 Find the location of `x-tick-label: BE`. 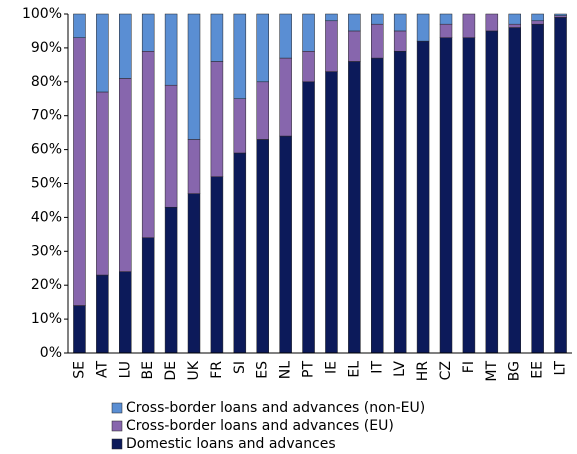

x-tick-label: BE is located at coordinates (148, 370).